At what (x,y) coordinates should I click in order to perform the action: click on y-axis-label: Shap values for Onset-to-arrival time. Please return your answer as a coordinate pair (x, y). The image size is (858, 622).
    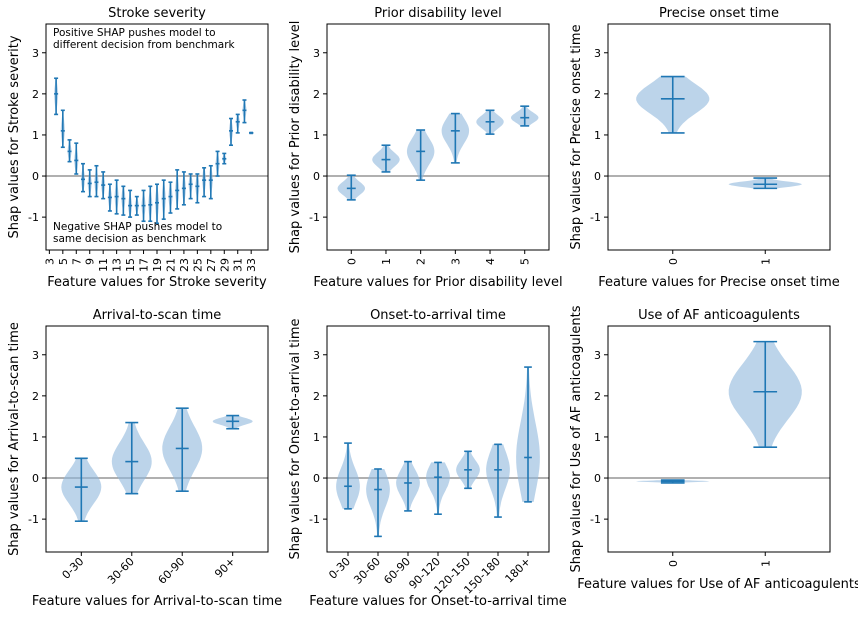
    Looking at the image, I should click on (295, 438).